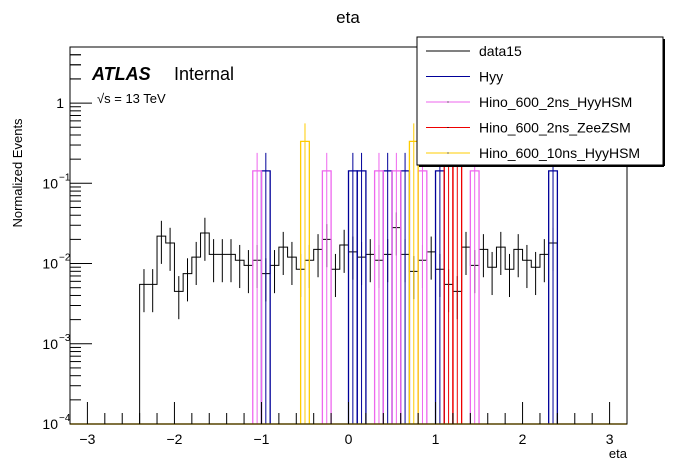 Image resolution: width=696 pixels, height=472 pixels. What do you see at coordinates (65, 338) in the screenshot?
I see `y-tick-exponent: −3` at bounding box center [65, 338].